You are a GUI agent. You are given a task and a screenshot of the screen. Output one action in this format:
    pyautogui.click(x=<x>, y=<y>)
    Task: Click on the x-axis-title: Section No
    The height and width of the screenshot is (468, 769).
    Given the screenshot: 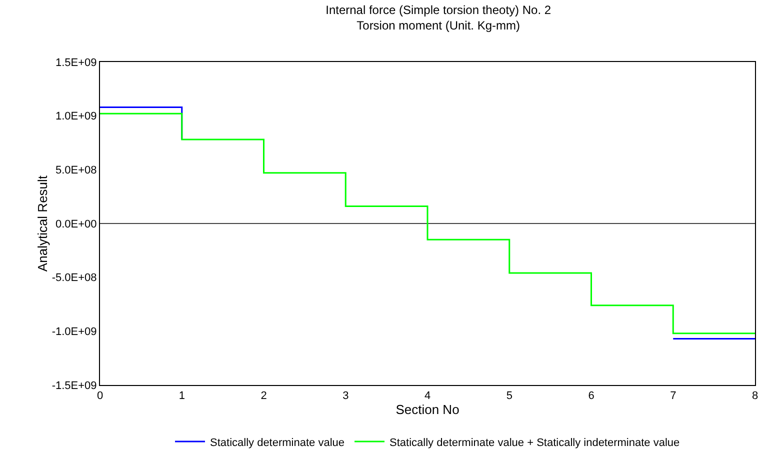 What is the action you would take?
    pyautogui.click(x=428, y=410)
    